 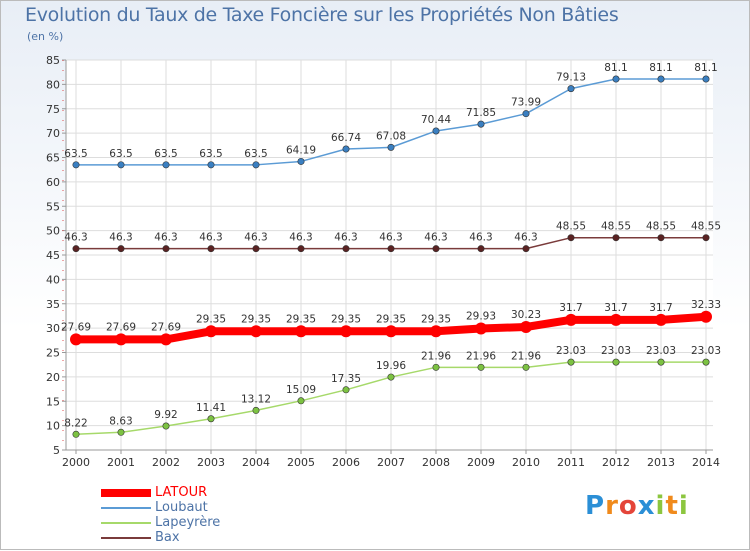 What do you see at coordinates (301, 390) in the screenshot?
I see `data-label: 15.09` at bounding box center [301, 390].